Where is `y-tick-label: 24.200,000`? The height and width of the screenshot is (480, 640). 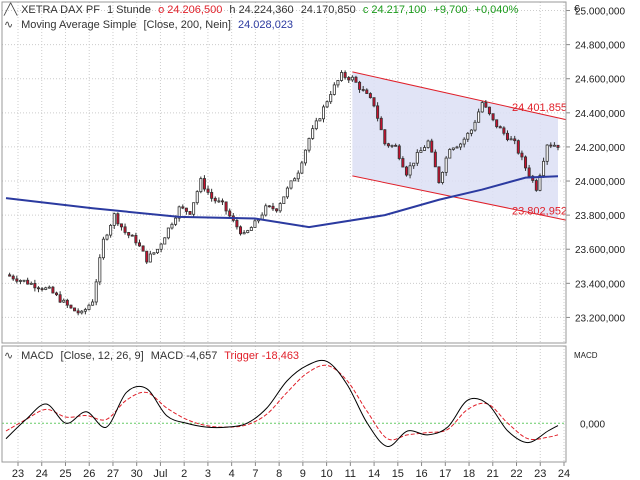
y-tick-label: 24.200,000 is located at coordinates (600, 148).